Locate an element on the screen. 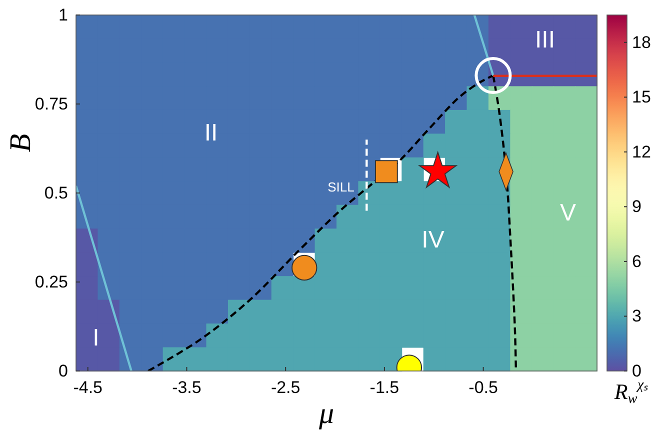 The height and width of the screenshot is (436, 662). annotation: V is located at coordinates (568, 213).